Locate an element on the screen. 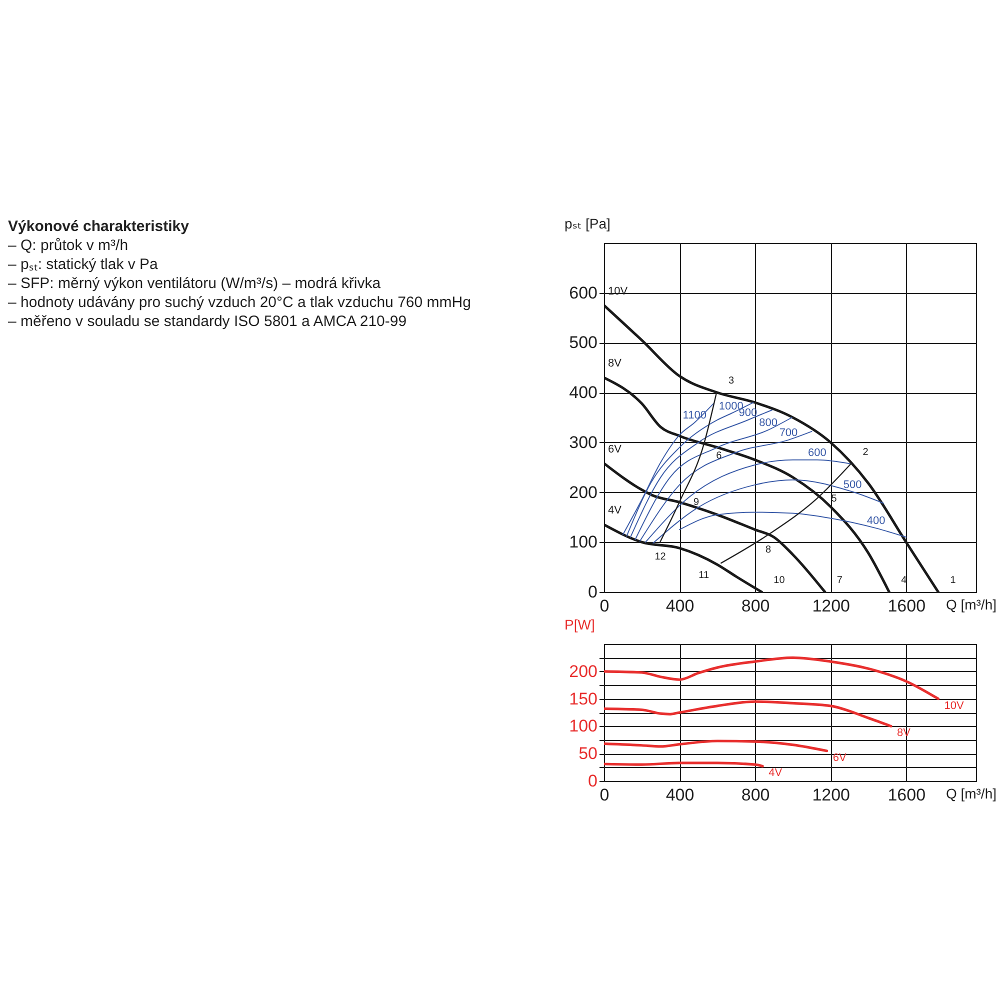 Image resolution: width=1000 pixels, height=1000 pixels. annotation: 7 is located at coordinates (839, 580).